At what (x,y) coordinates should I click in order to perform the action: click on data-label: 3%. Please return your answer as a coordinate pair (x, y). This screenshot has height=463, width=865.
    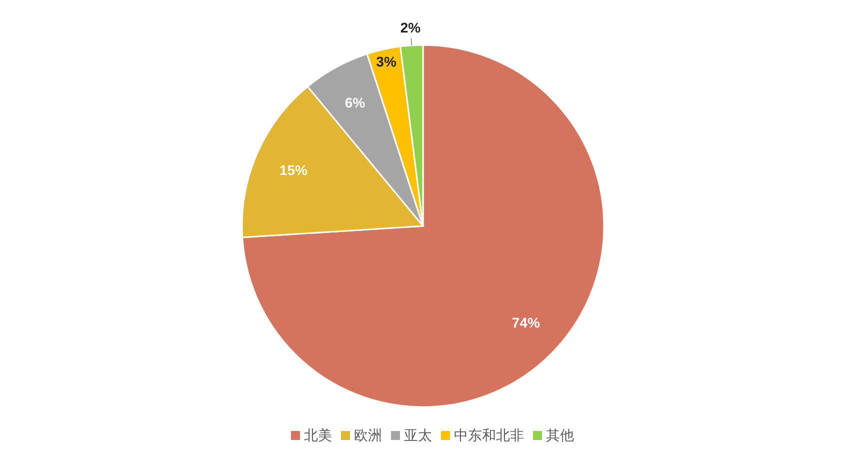
    Looking at the image, I should click on (386, 62).